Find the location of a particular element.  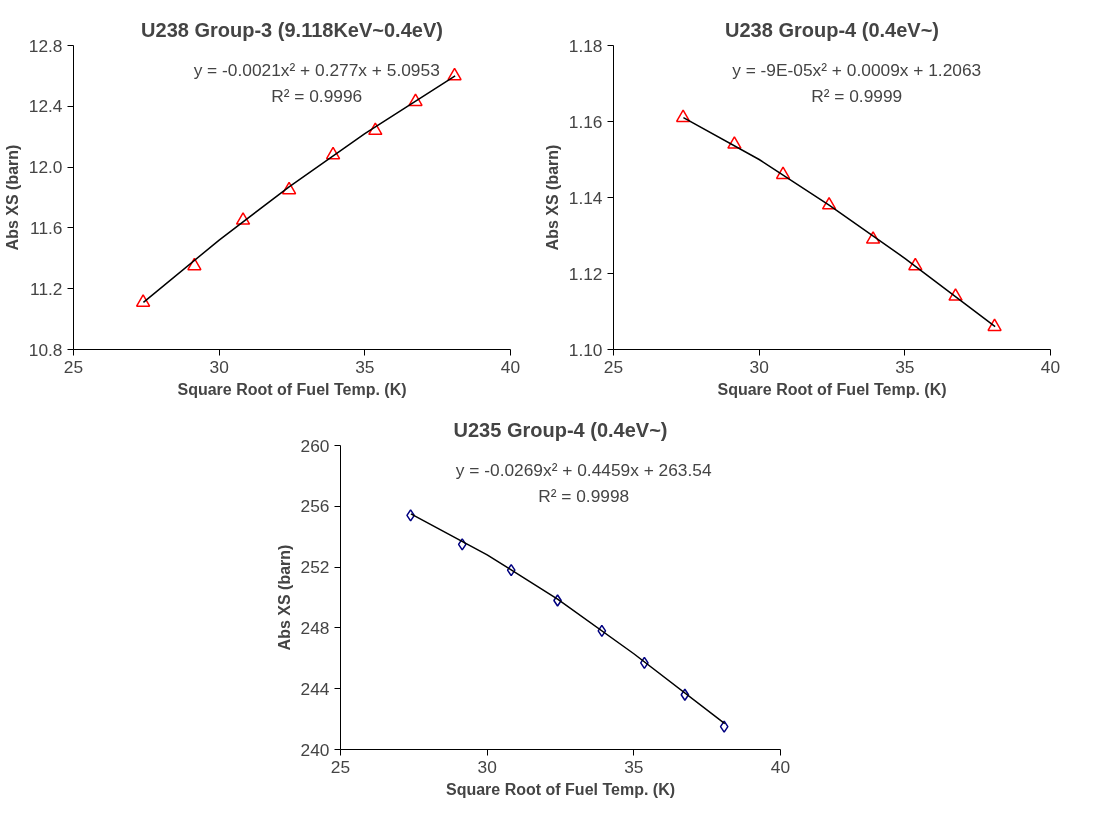

y-tick-label: 12.4 is located at coordinates (45, 106).